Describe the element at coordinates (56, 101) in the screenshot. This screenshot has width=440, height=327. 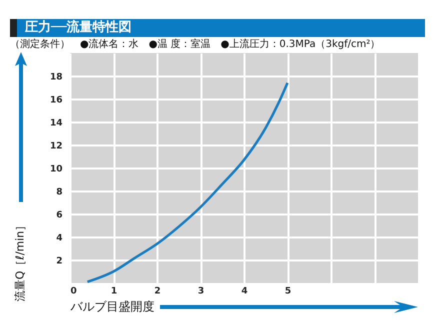
I see `y-tick-label: 16` at that location.